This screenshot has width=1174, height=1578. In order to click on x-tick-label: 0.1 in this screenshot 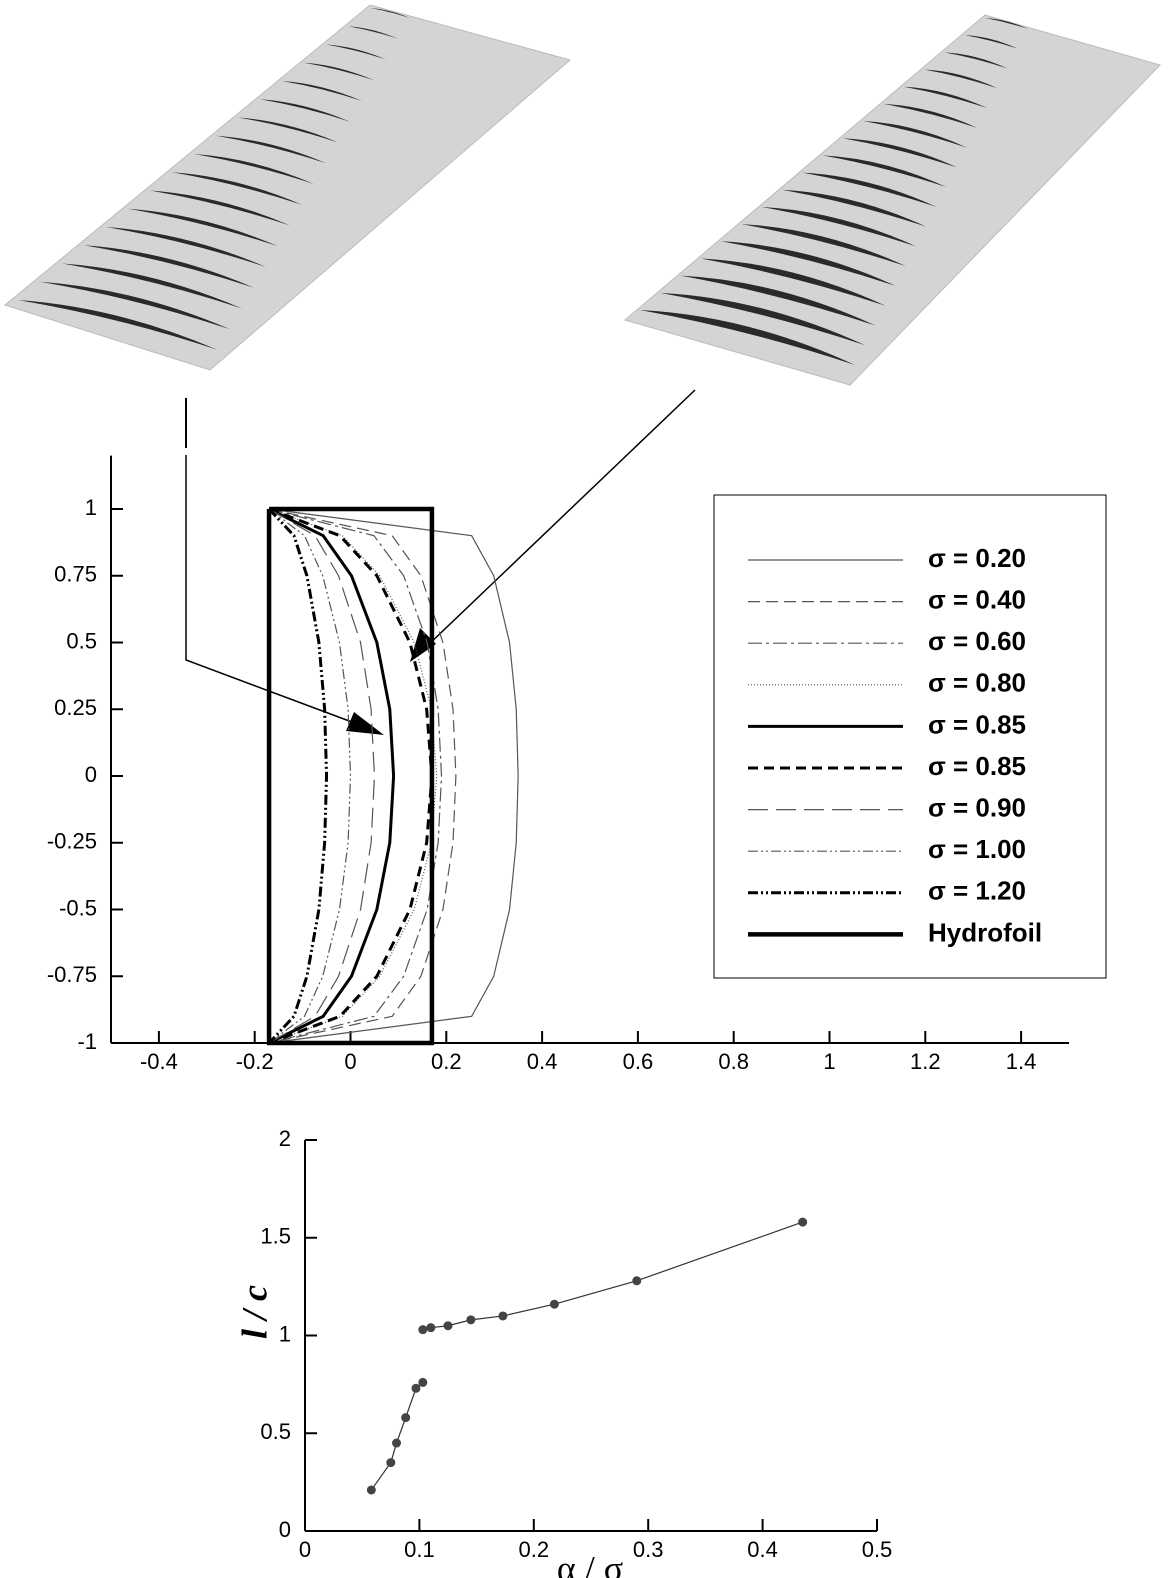, I will do `click(419, 1549)`.